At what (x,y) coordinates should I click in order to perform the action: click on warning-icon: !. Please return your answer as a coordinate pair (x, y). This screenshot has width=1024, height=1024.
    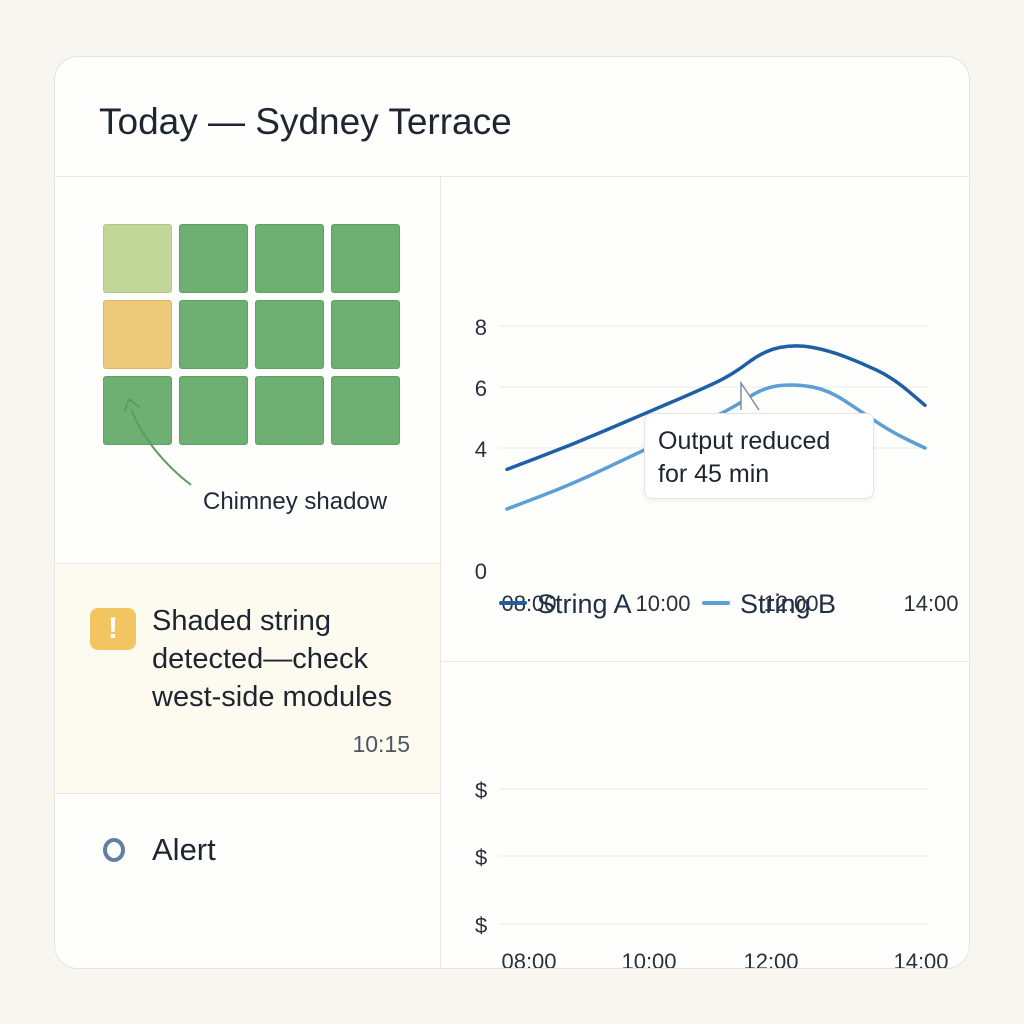
    Looking at the image, I should click on (113, 629).